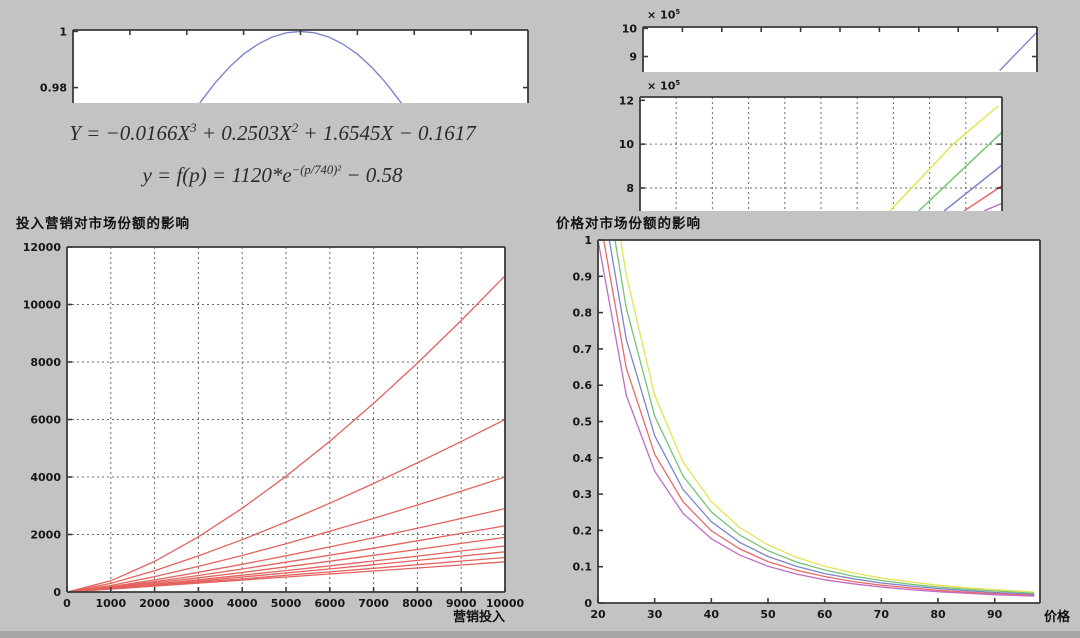  What do you see at coordinates (583, 422) in the screenshot?
I see `tick-label: 0.5` at bounding box center [583, 422].